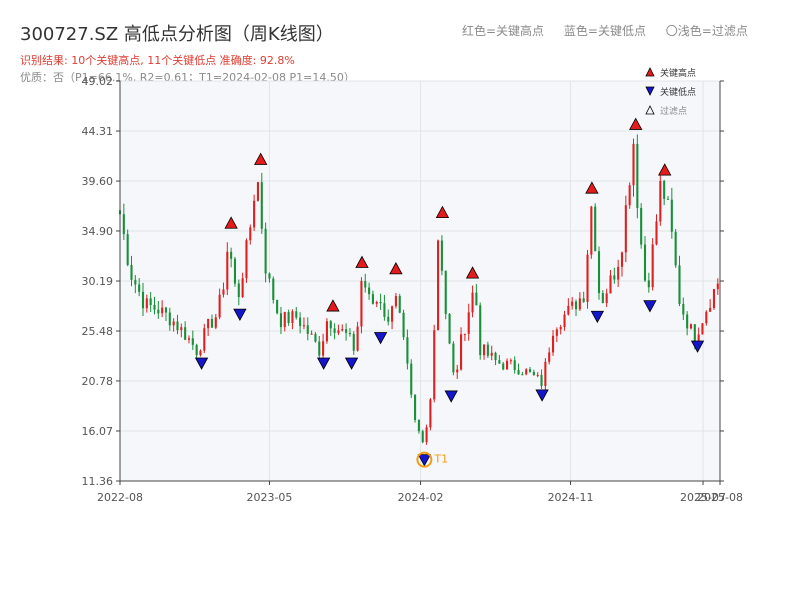 Image resolution: width=800 pixels, height=600 pixels. What do you see at coordinates (678, 92) in the screenshot?
I see `legend-label: 关键低点` at bounding box center [678, 92].